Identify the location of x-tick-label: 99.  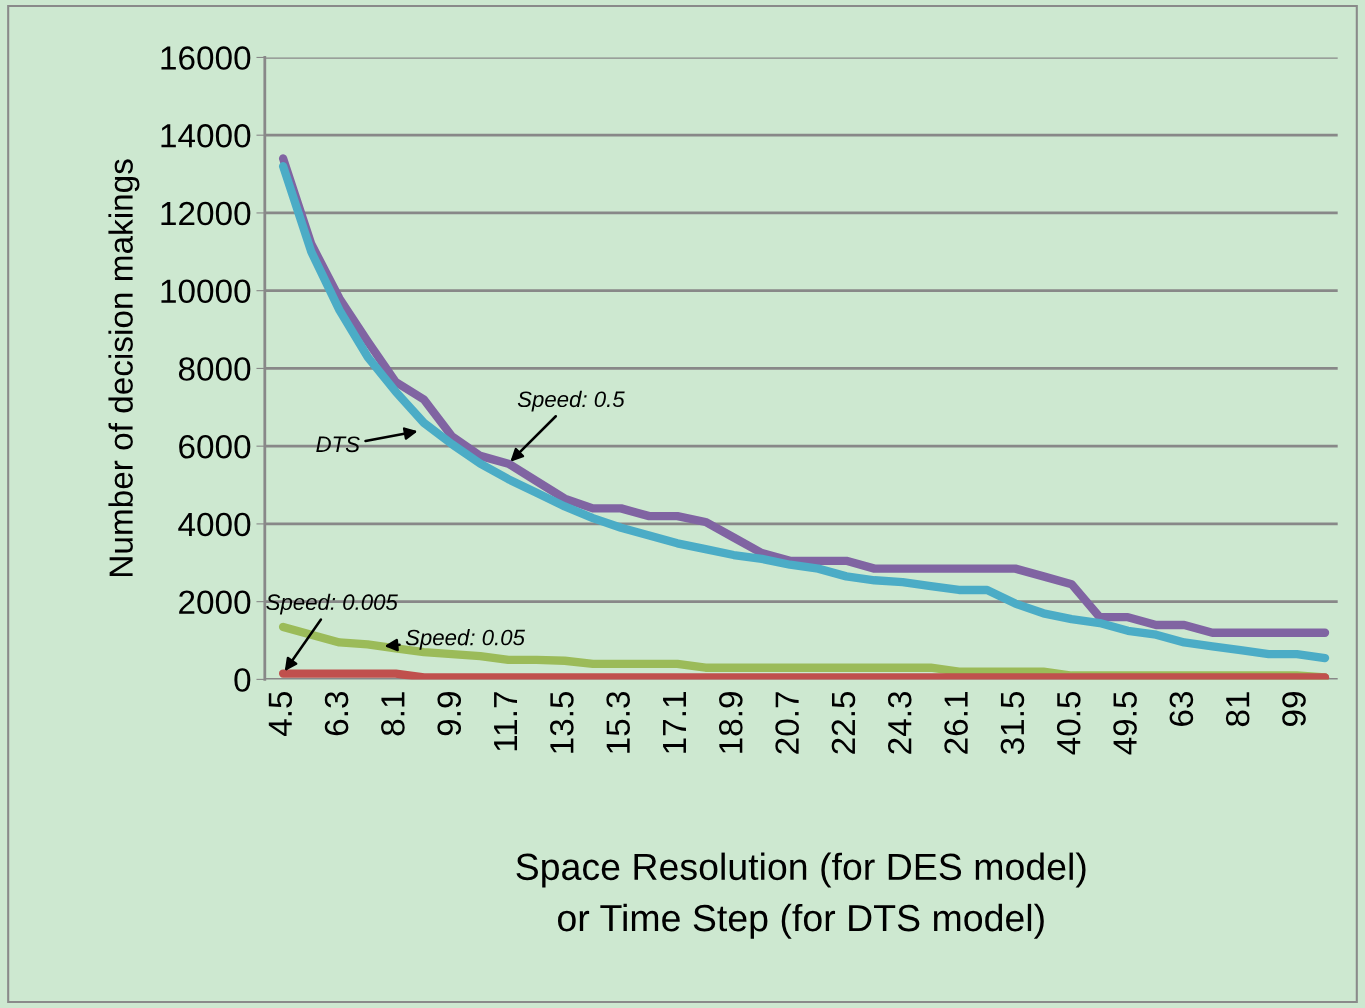
(1294, 709).